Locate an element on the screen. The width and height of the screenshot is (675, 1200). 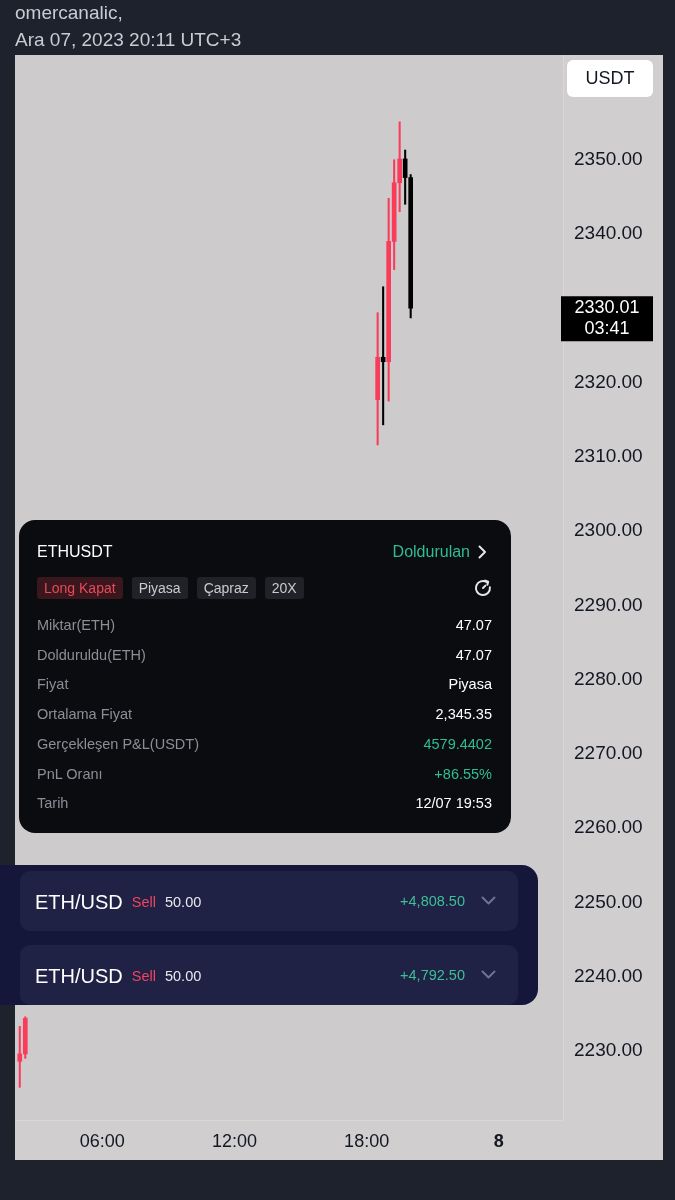
y-tick-label: 2310.00 is located at coordinates (608, 456).